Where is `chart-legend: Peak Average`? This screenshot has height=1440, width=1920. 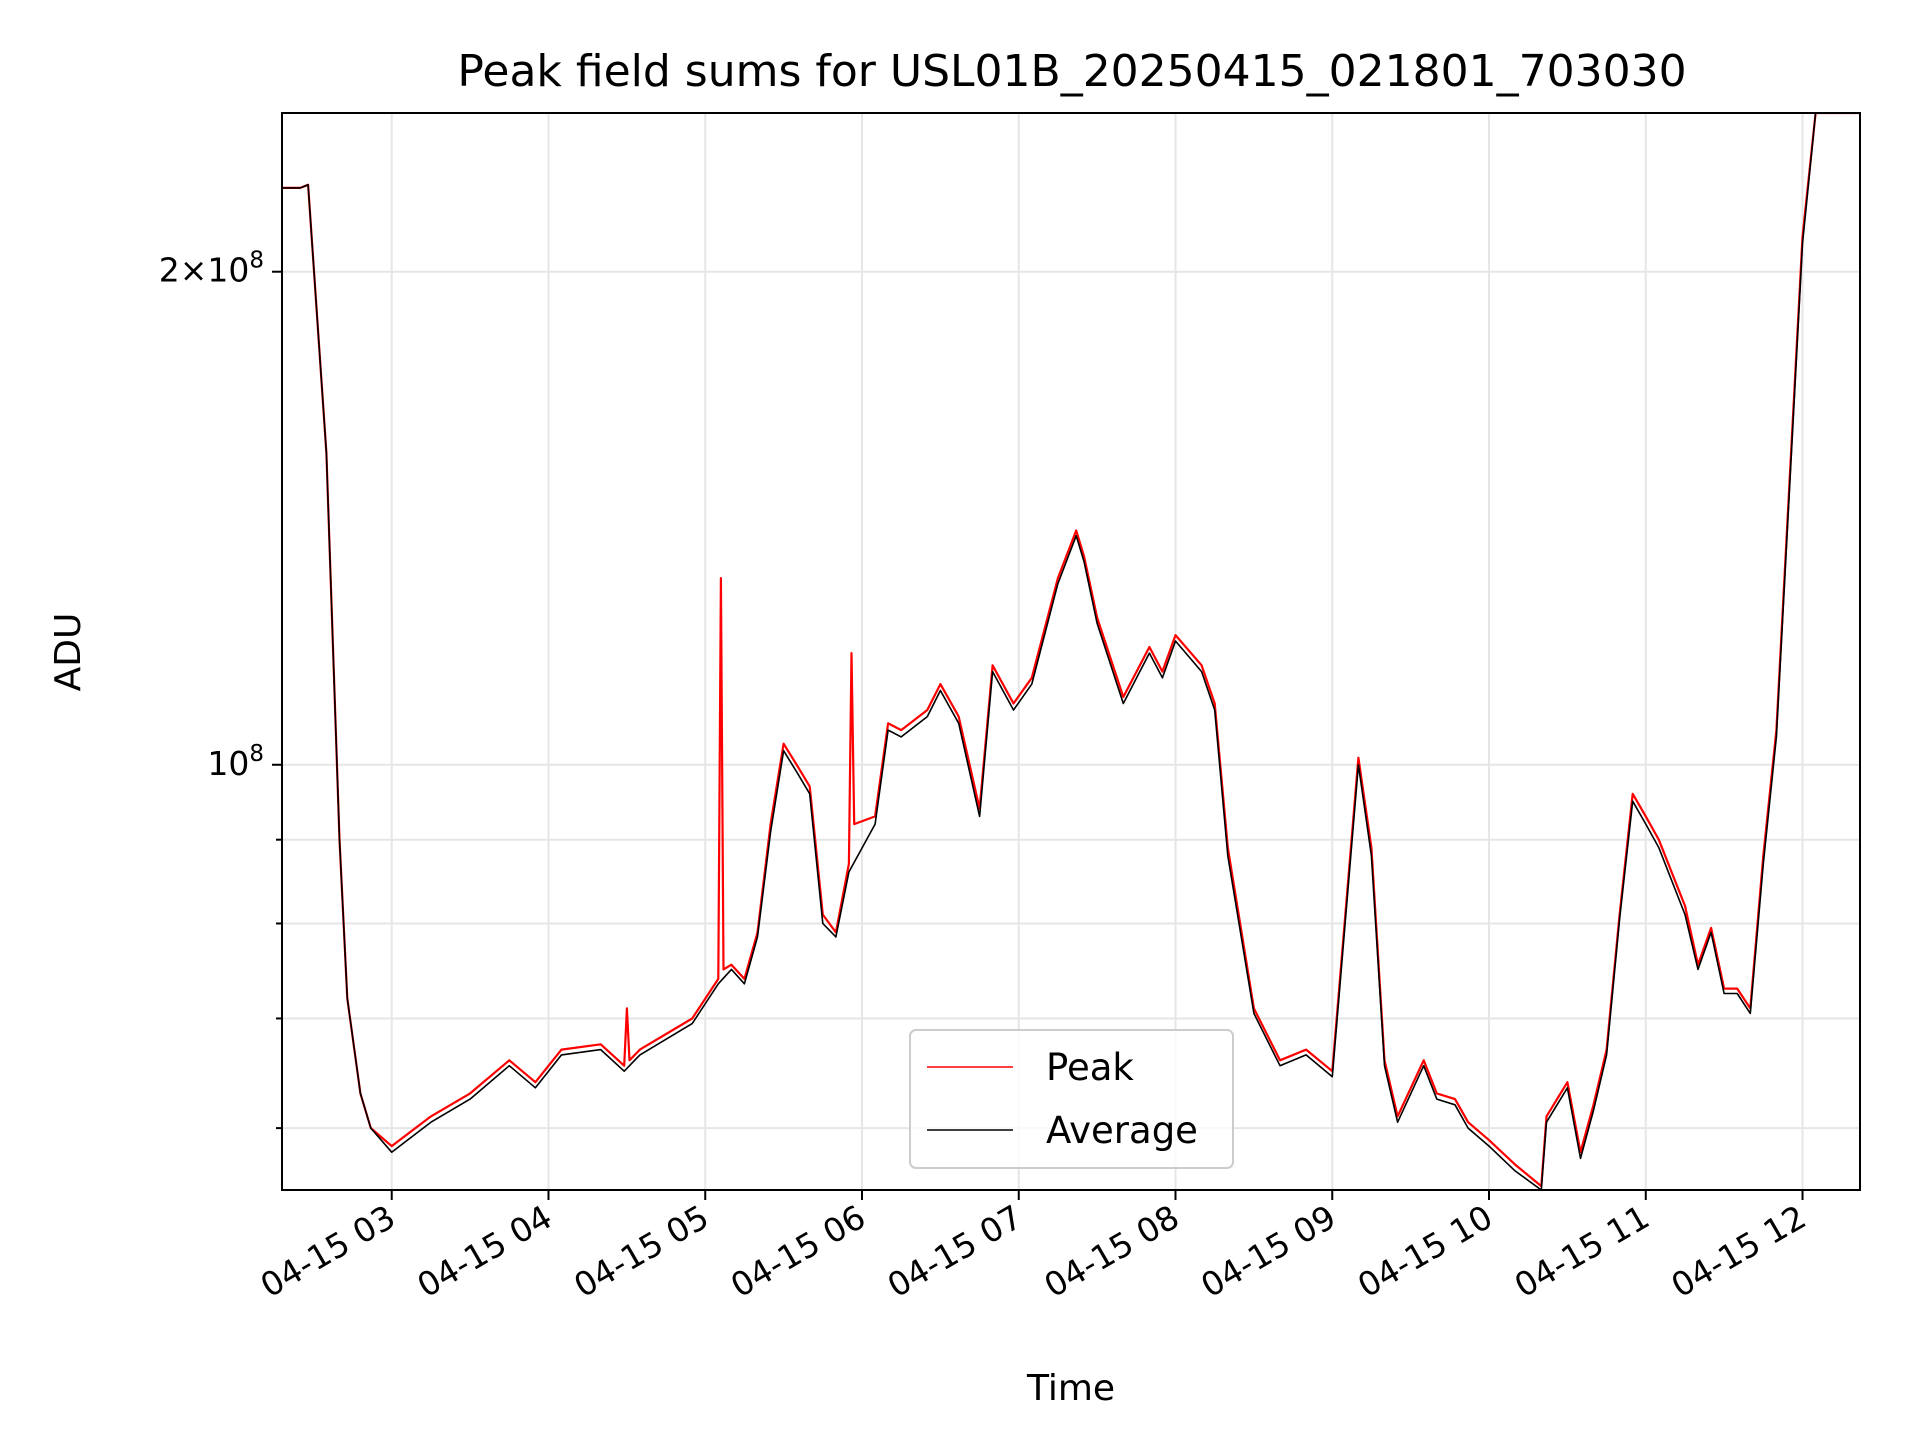
chart-legend: Peak Average is located at coordinates (1071, 1099).